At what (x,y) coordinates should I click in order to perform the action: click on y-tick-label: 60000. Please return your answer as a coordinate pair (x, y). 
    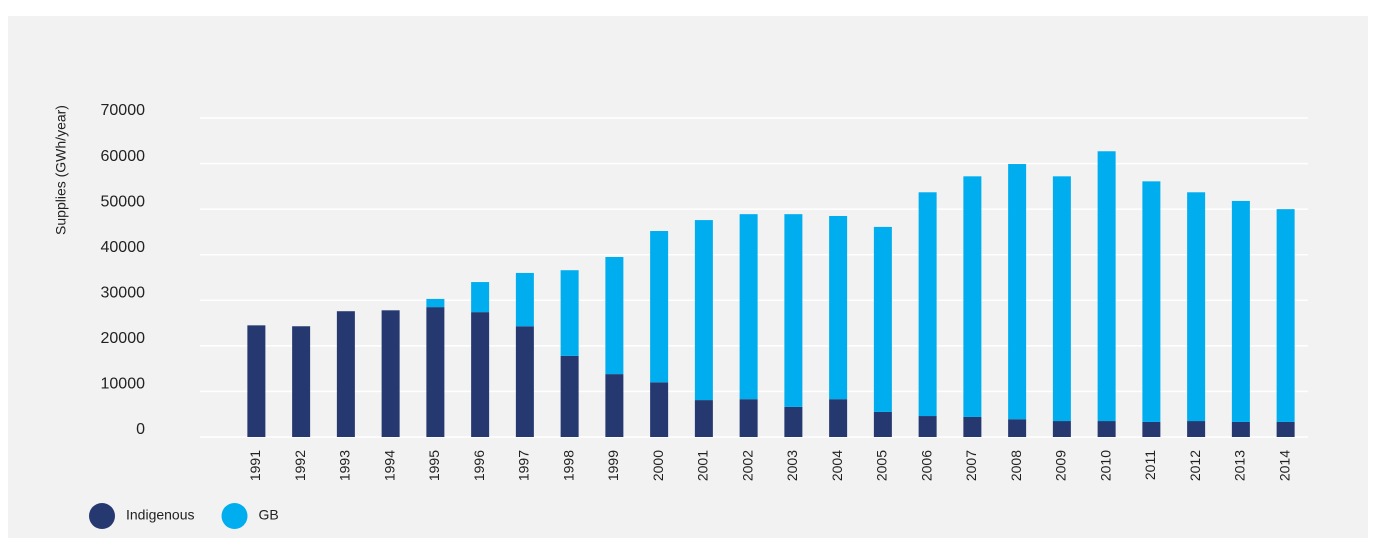
    Looking at the image, I should click on (123, 156).